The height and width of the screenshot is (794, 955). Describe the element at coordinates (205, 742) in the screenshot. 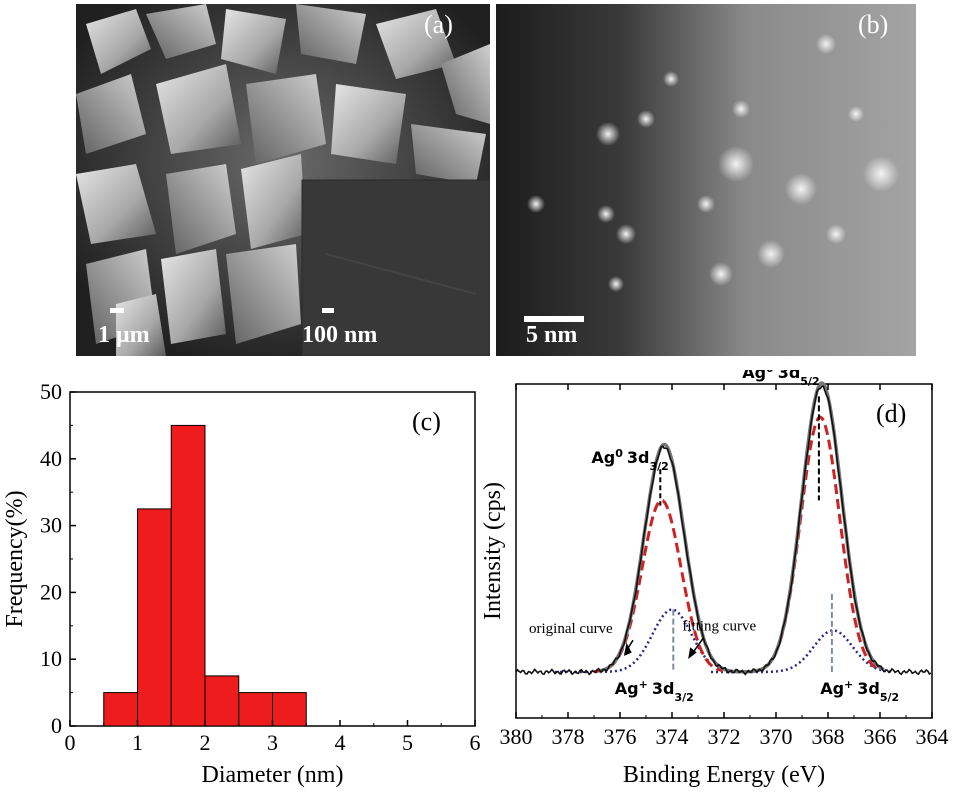

I see `x-tick-label: 2` at that location.